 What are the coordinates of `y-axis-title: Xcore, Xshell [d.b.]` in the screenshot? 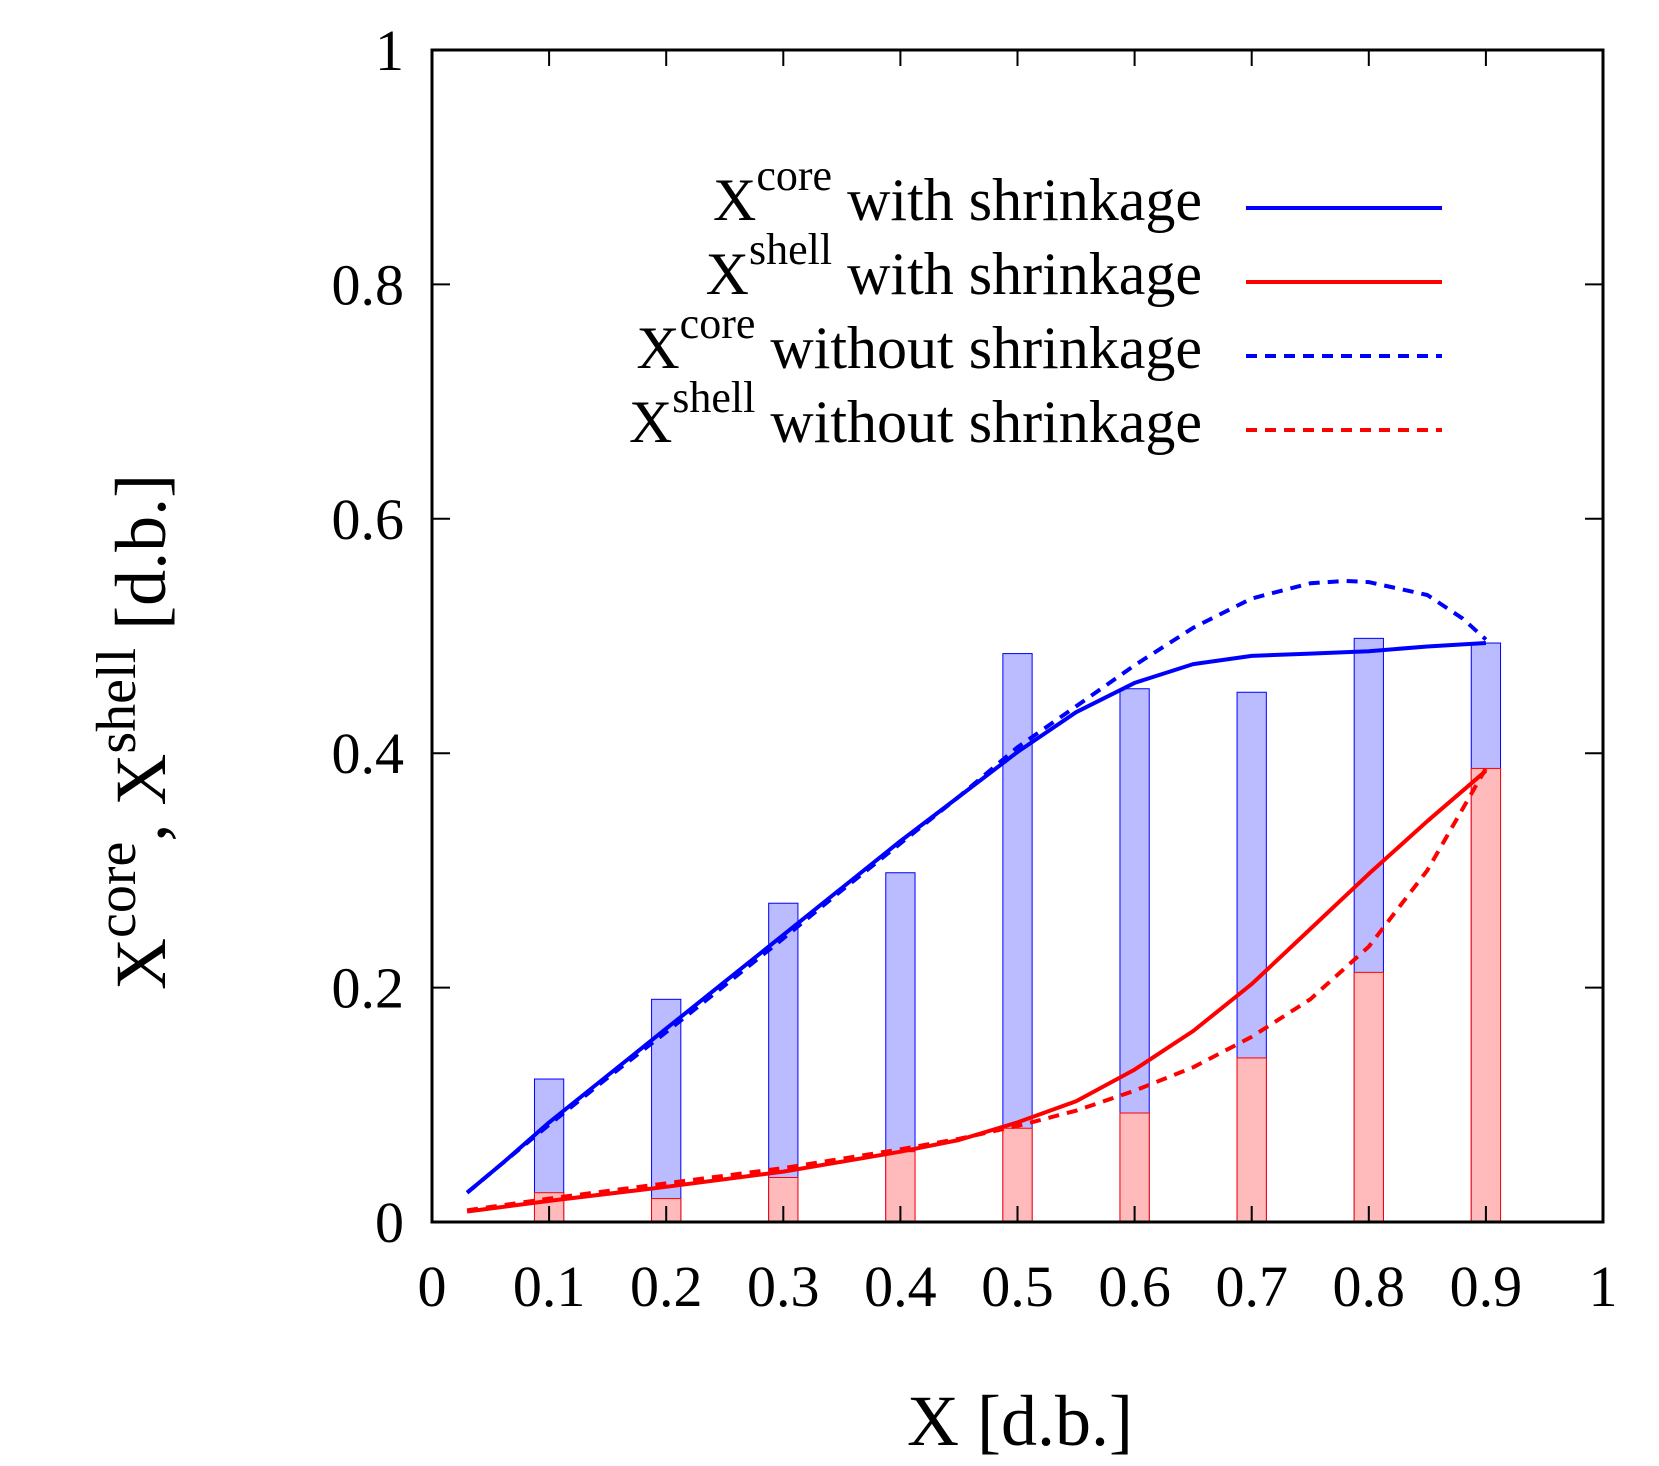 It's located at (133, 732).